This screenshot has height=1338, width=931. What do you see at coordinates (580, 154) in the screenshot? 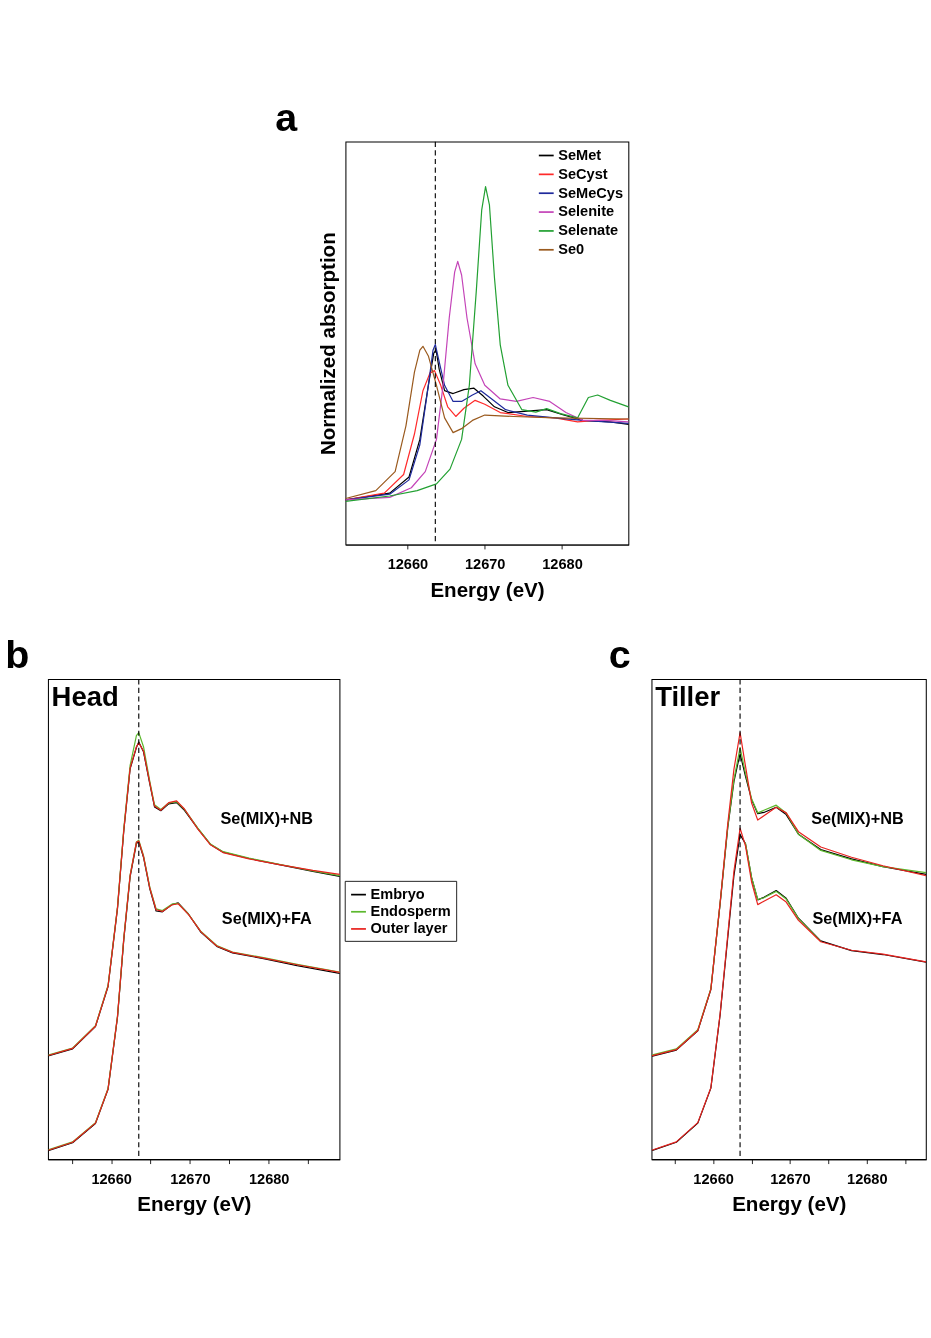
I see `legend-label: SeMet` at bounding box center [580, 154].